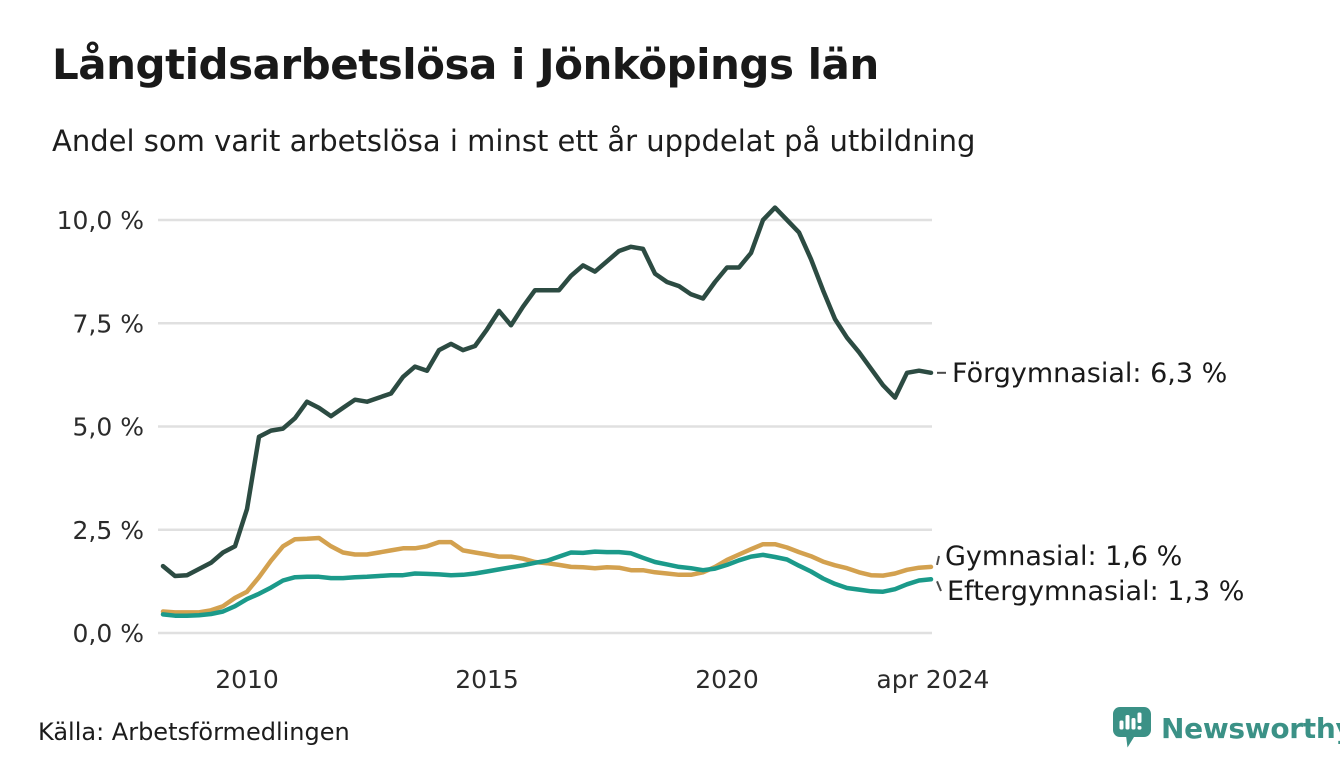  Describe the element at coordinates (194, 732) in the screenshot. I see `source-note: Källa: Arbetsförmedlingen` at that location.